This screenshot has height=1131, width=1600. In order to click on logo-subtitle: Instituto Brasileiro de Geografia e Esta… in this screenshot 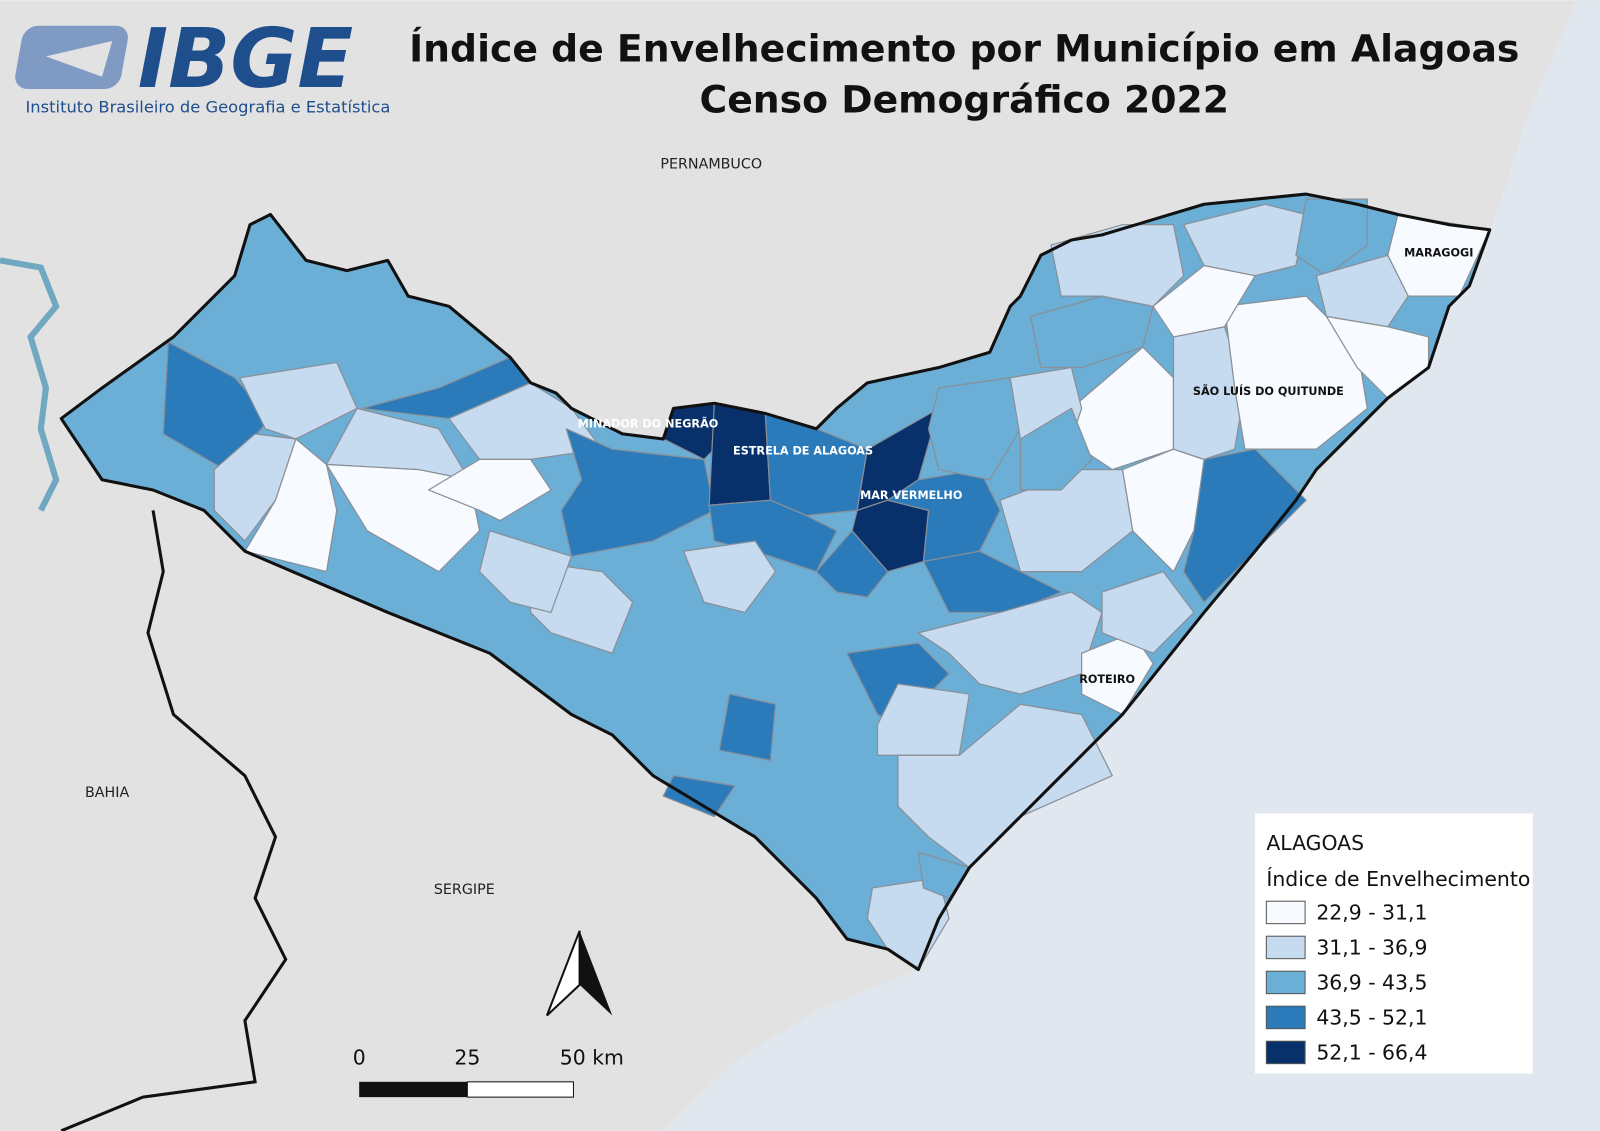, I will do `click(208, 106)`.